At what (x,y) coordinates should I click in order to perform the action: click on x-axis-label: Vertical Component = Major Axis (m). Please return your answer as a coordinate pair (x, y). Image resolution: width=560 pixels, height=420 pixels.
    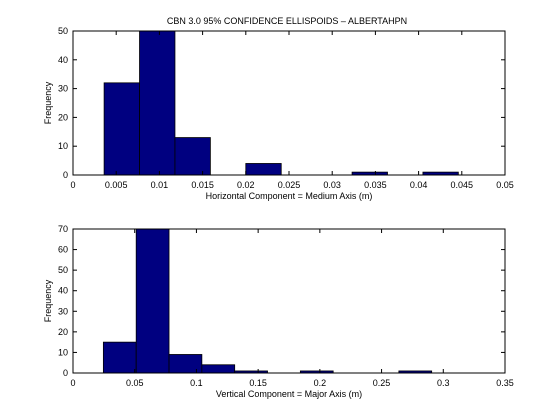
    Looking at the image, I should click on (289, 394).